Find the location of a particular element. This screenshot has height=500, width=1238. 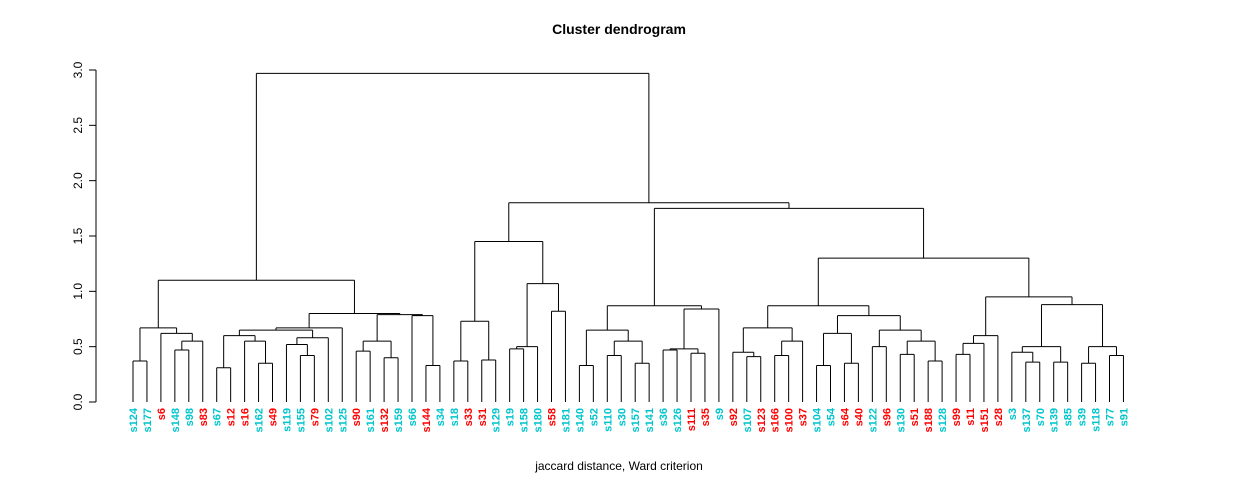

leaf-label: s33 is located at coordinates (469, 417).